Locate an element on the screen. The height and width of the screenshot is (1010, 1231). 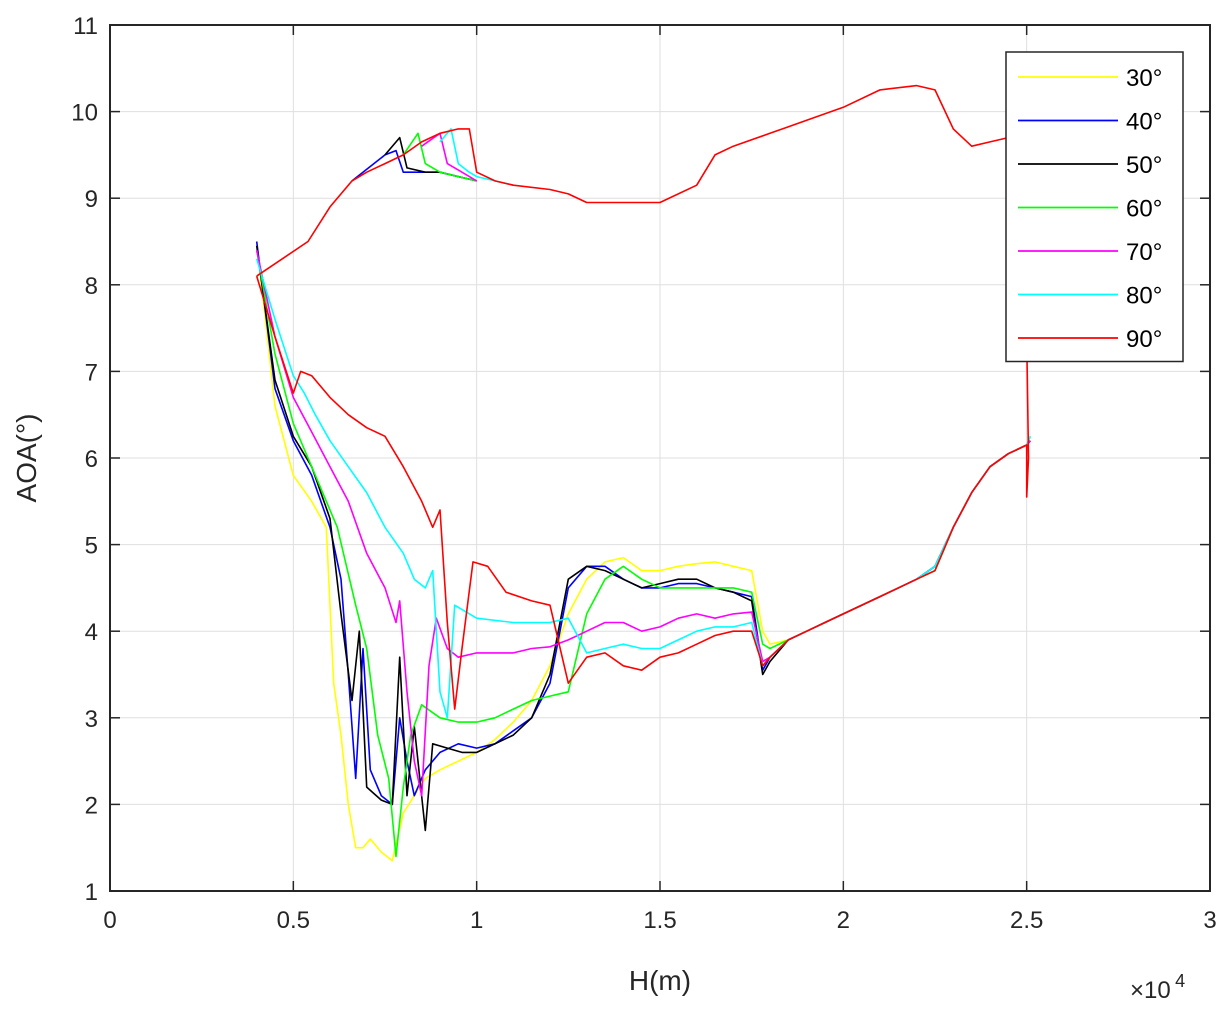
x-tick-label: 0 is located at coordinates (109, 920).